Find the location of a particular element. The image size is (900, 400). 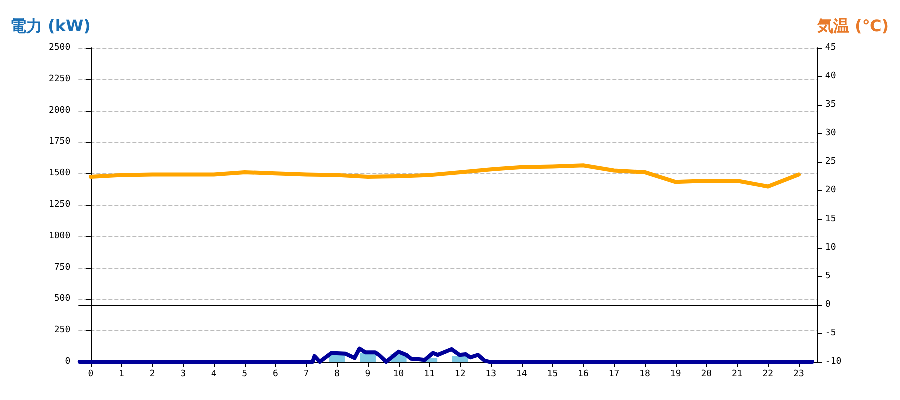

y-tick-label: 2500 is located at coordinates (59, 48).